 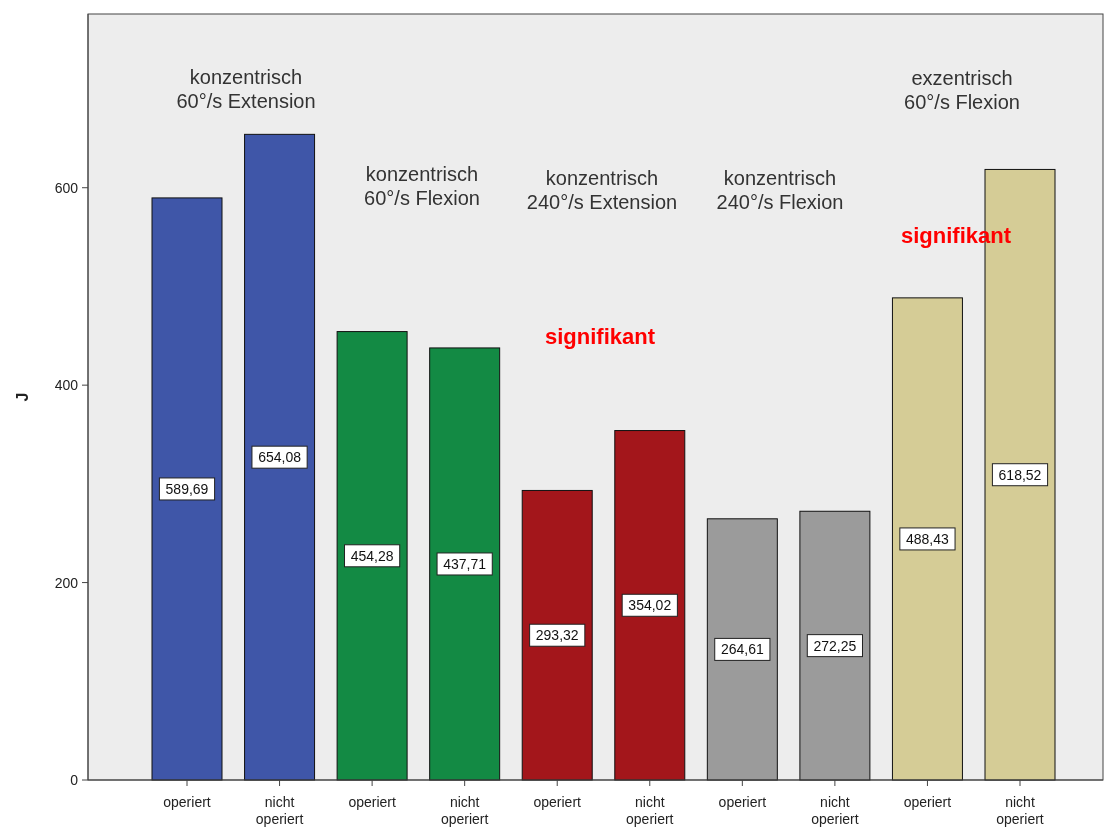 I want to click on y-tick-label: 200, so click(x=66, y=582).